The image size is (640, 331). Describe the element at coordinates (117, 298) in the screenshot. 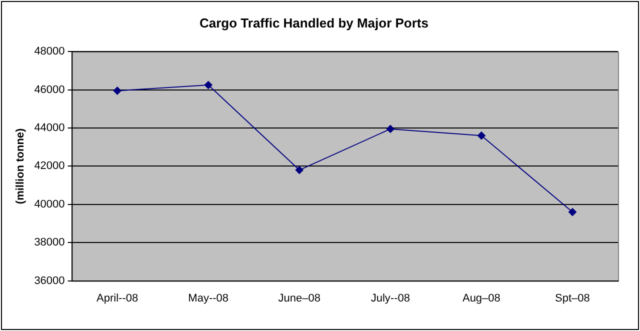

I see `x-tick-label: April--08` at that location.